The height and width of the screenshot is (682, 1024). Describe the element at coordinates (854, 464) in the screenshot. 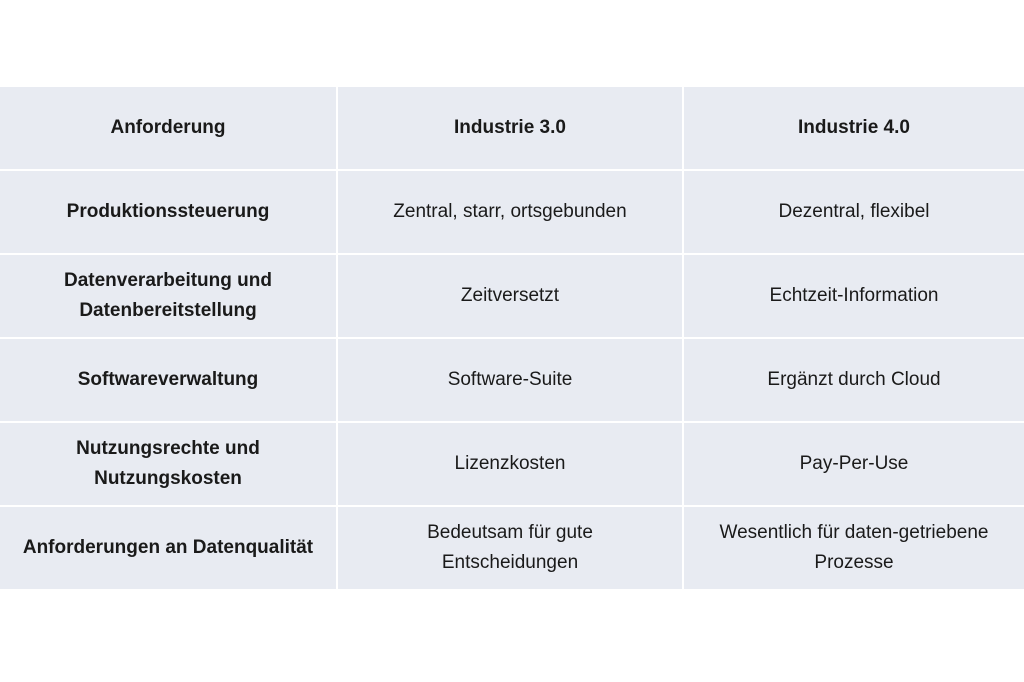

I see `cell-industrie-4: Pay-Per-Use` at that location.